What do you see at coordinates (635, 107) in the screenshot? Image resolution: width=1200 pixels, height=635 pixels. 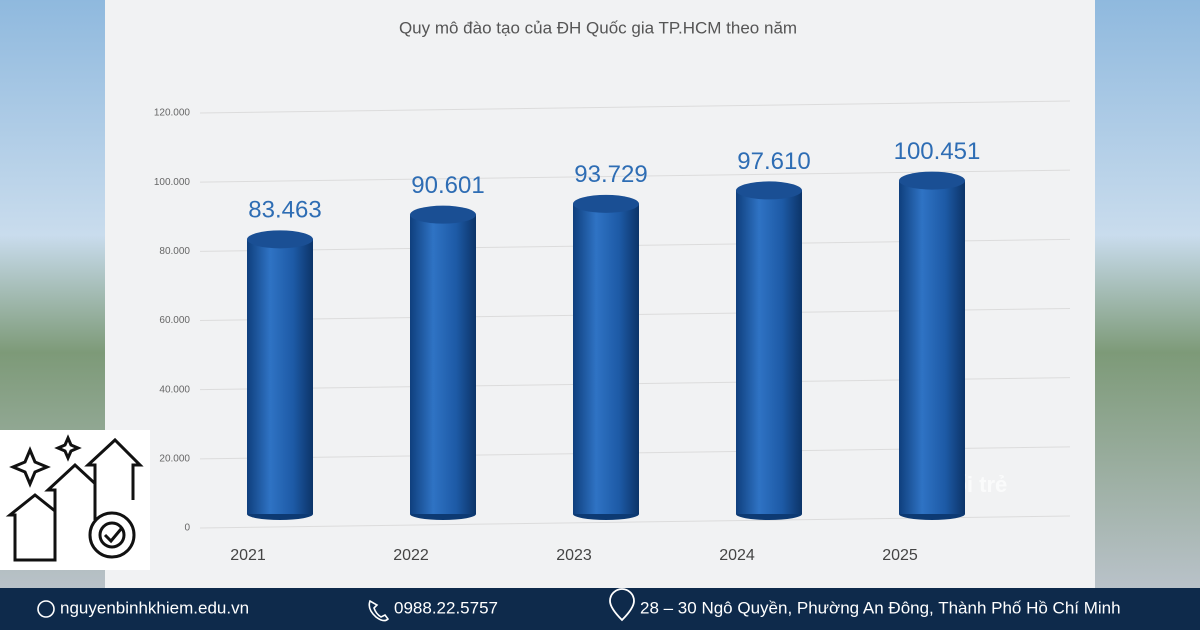 I see `grid-line` at bounding box center [635, 107].